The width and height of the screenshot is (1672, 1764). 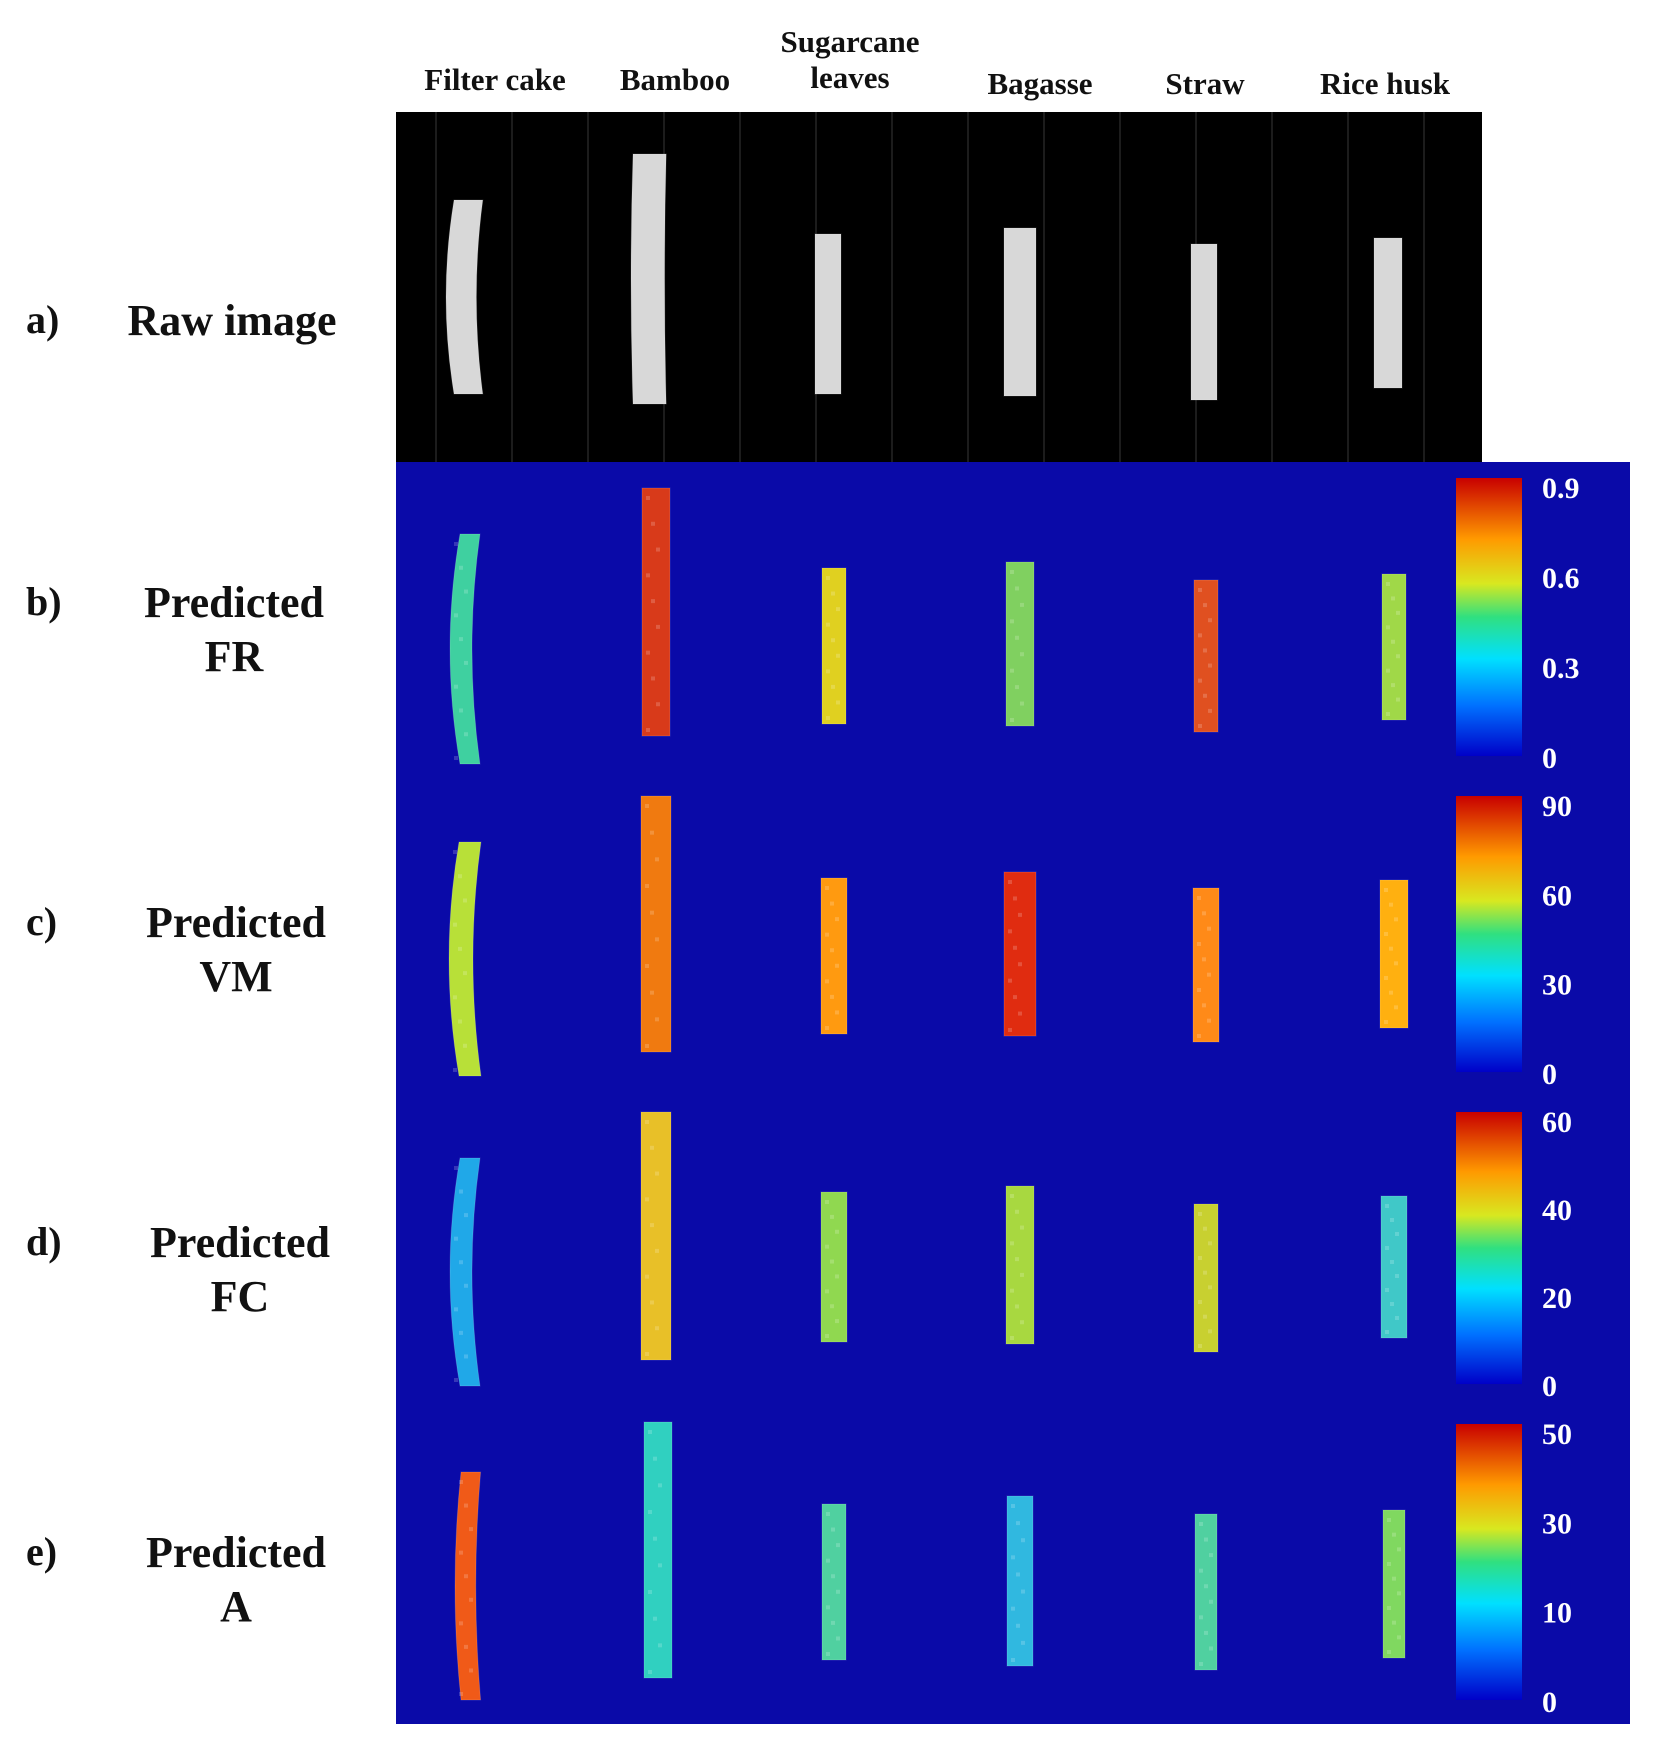 I want to click on colorbar-tick-label: 50, so click(x=1557, y=1434).